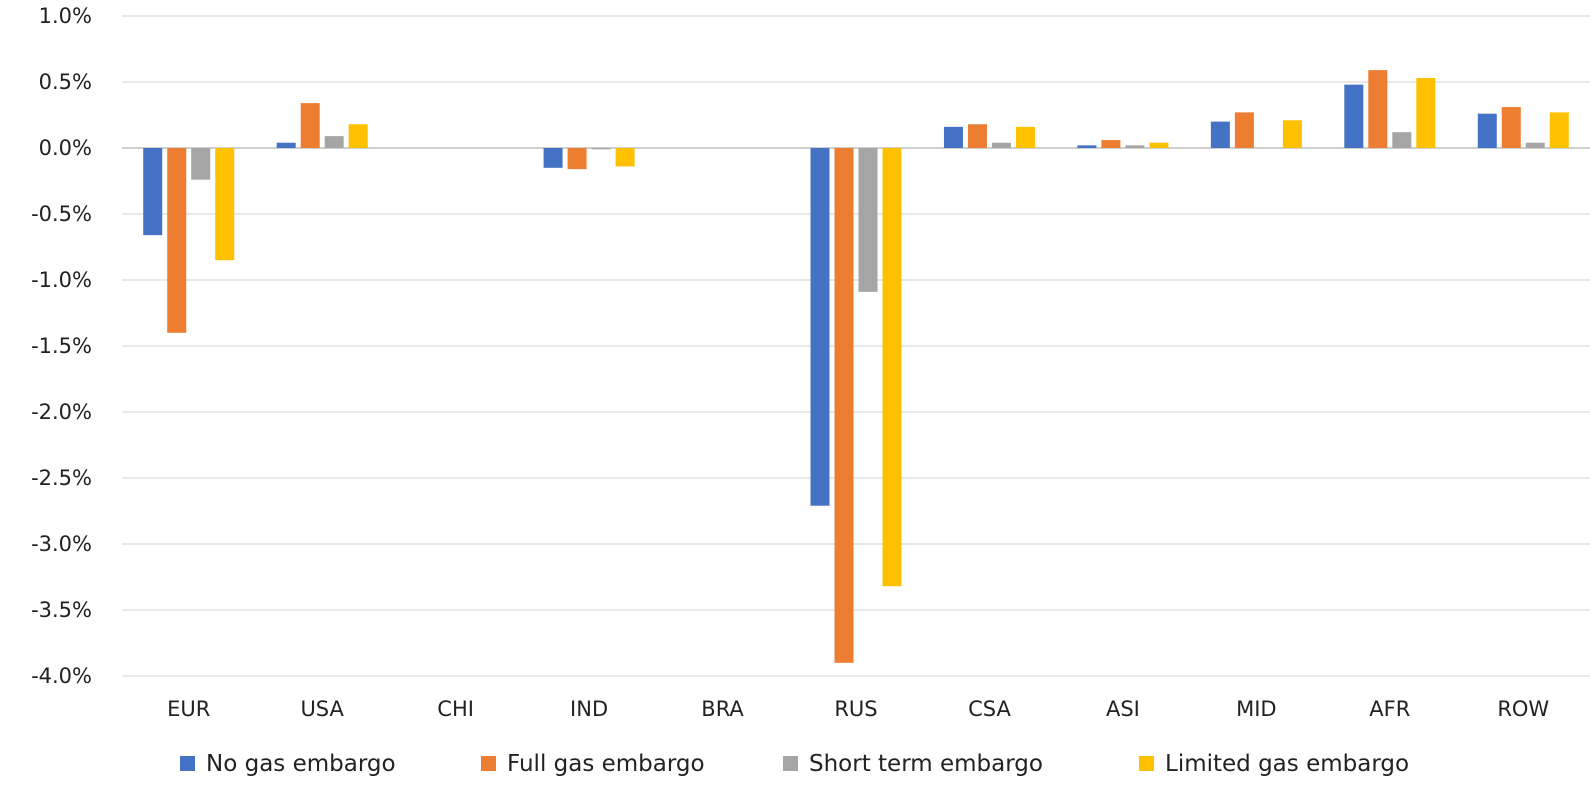 The image size is (1590, 789). What do you see at coordinates (722, 709) in the screenshot?
I see `x-tick-label: BRA` at bounding box center [722, 709].